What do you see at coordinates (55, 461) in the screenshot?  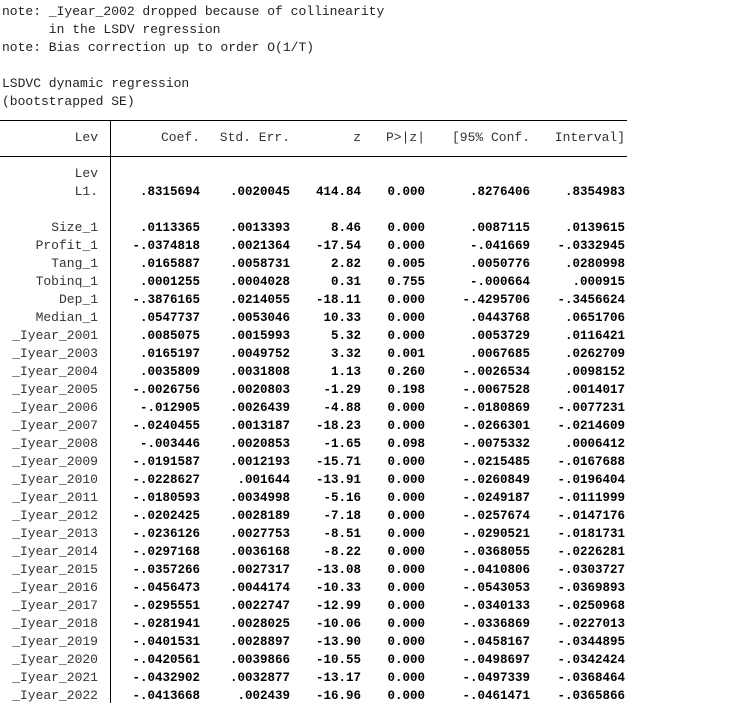 I see `row-label: _Iyear_2009` at bounding box center [55, 461].